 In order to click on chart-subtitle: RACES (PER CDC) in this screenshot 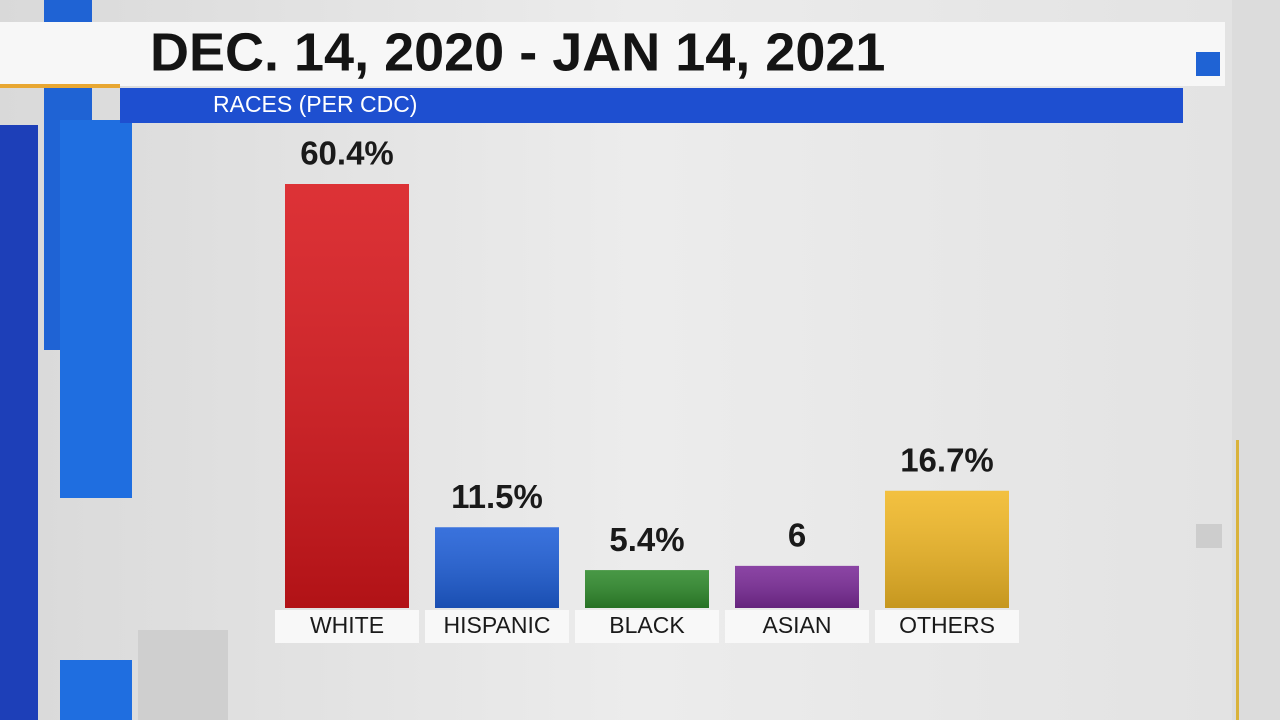, I will do `click(315, 104)`.